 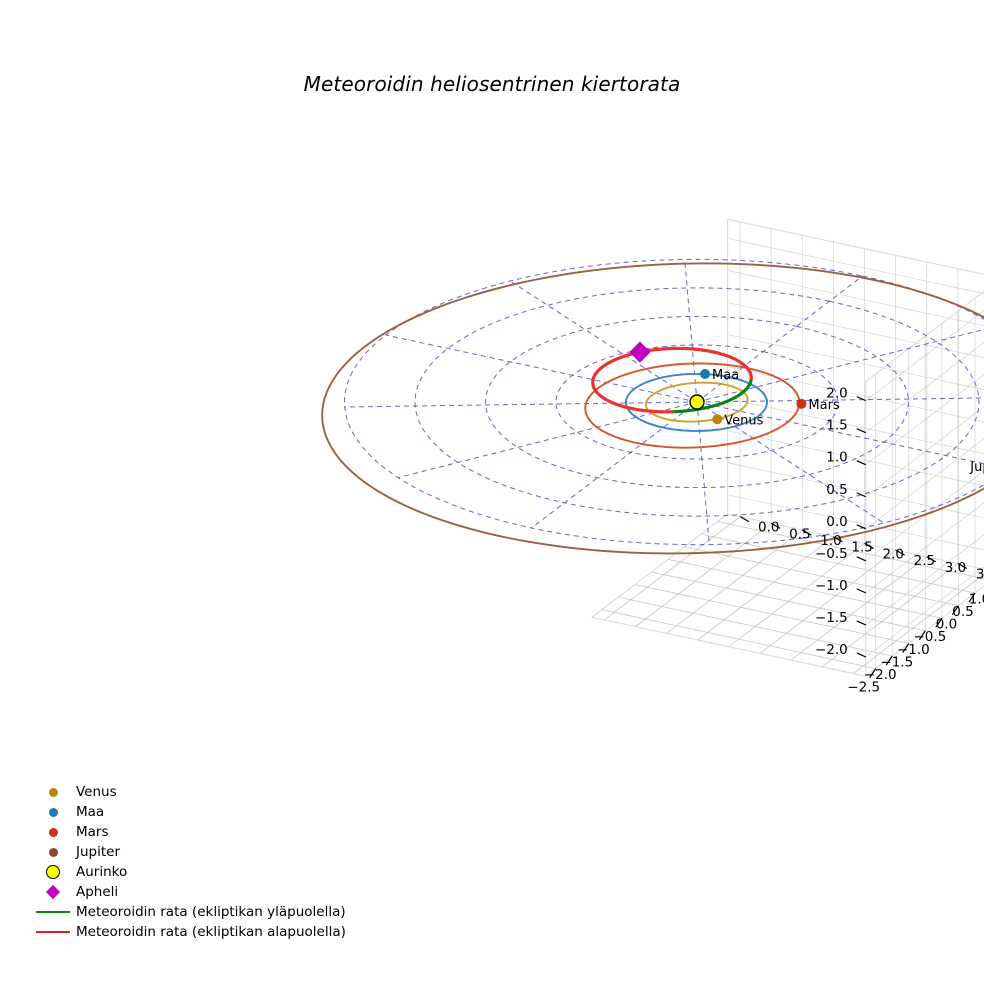 I want to click on marker-mars, so click(x=801, y=403).